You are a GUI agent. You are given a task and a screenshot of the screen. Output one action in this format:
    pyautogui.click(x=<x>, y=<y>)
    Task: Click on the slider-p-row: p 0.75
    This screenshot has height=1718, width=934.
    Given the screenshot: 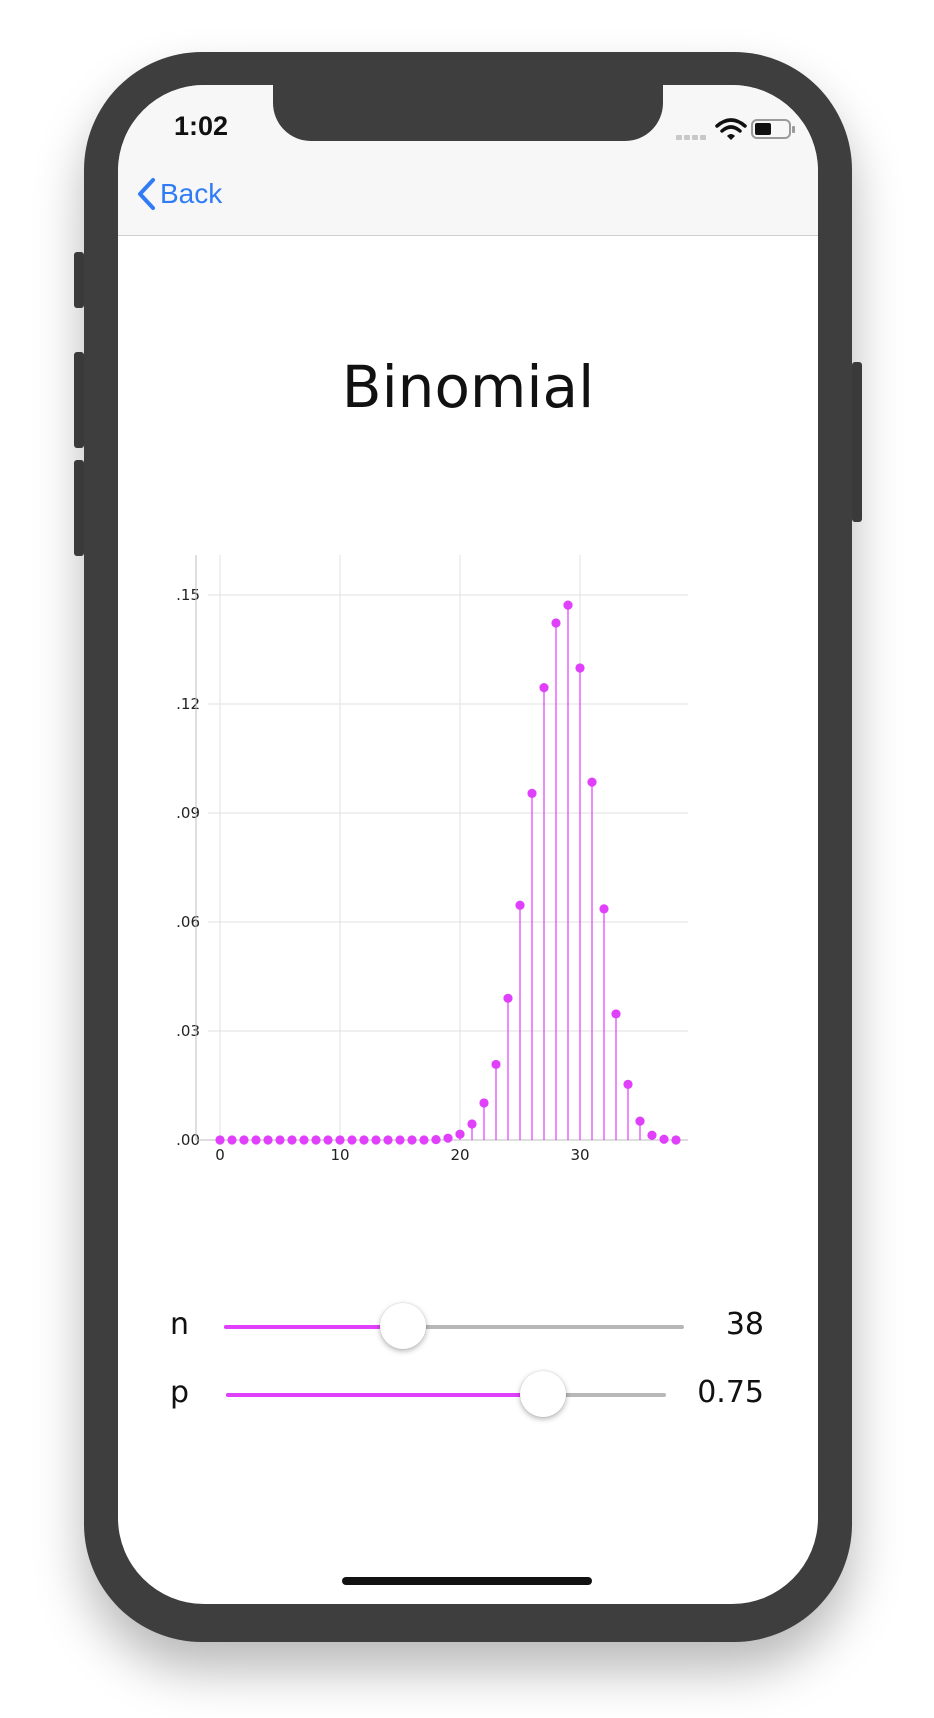 What is the action you would take?
    pyautogui.click(x=468, y=1395)
    